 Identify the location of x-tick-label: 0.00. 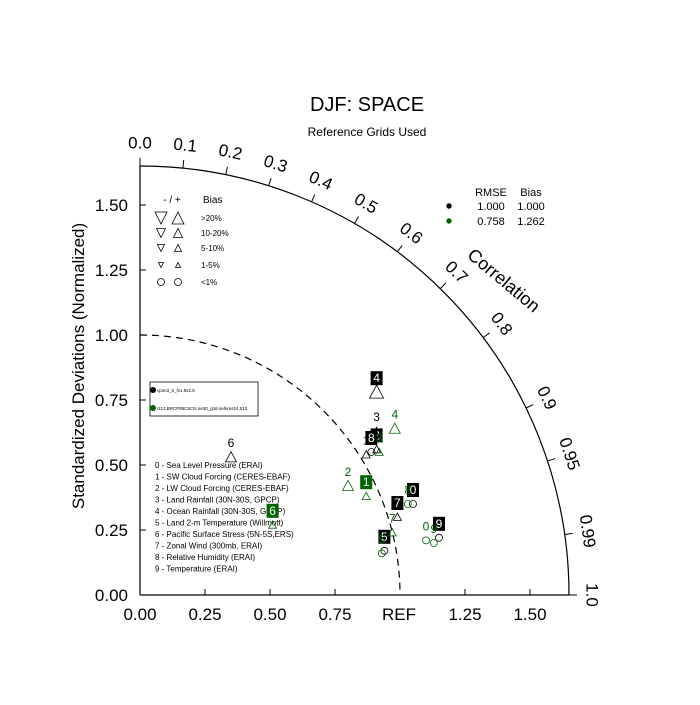
(139, 614).